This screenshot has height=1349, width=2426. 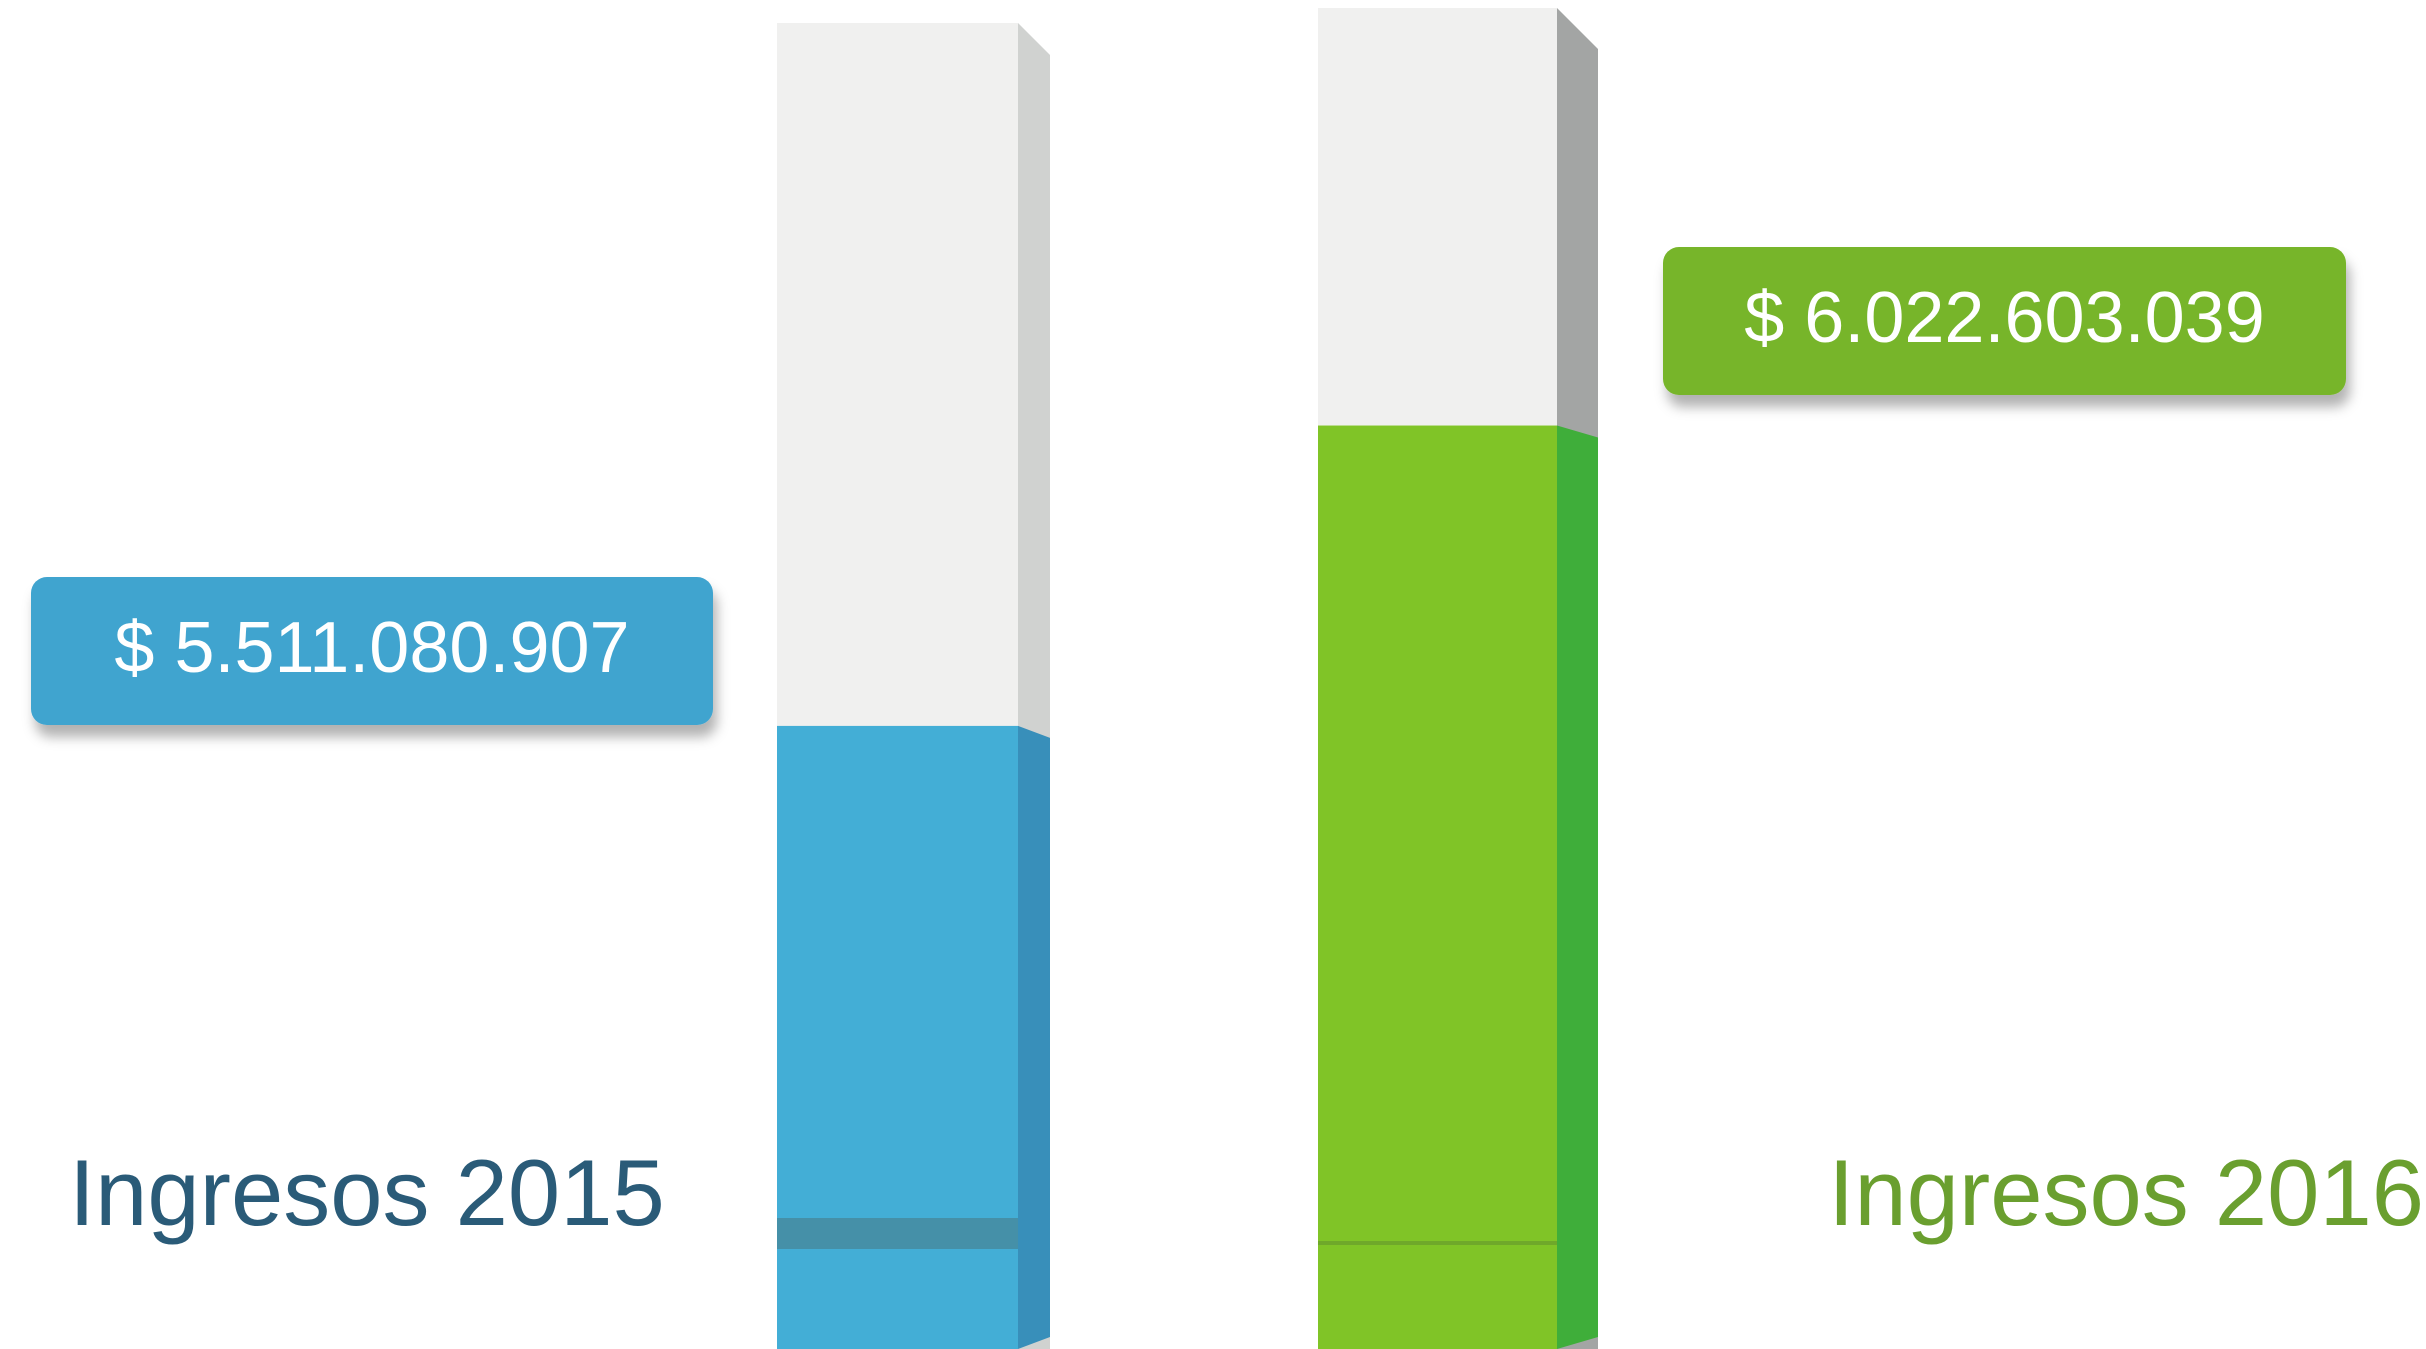 What do you see at coordinates (367, 1192) in the screenshot?
I see `category-label: Ingresos 2015` at bounding box center [367, 1192].